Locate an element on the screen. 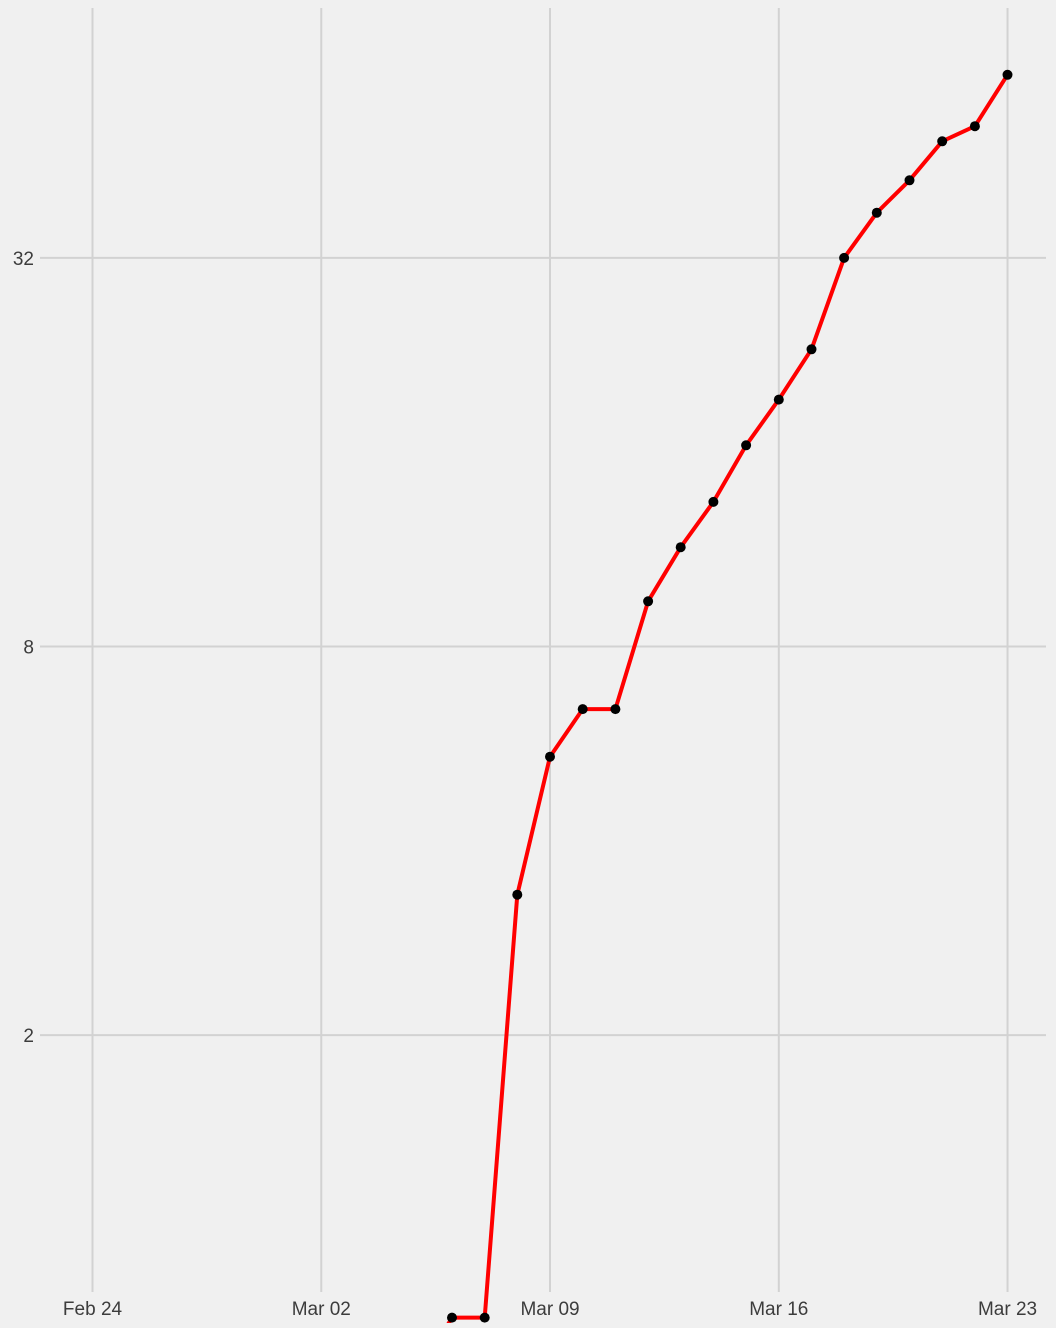 This screenshot has width=1056, height=1328. x-tick-label: Mar 09 is located at coordinates (549, 1309).